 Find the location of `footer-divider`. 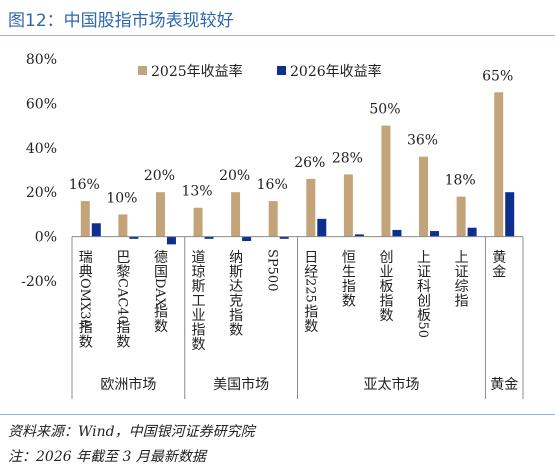

footer-divider is located at coordinates (277, 414).